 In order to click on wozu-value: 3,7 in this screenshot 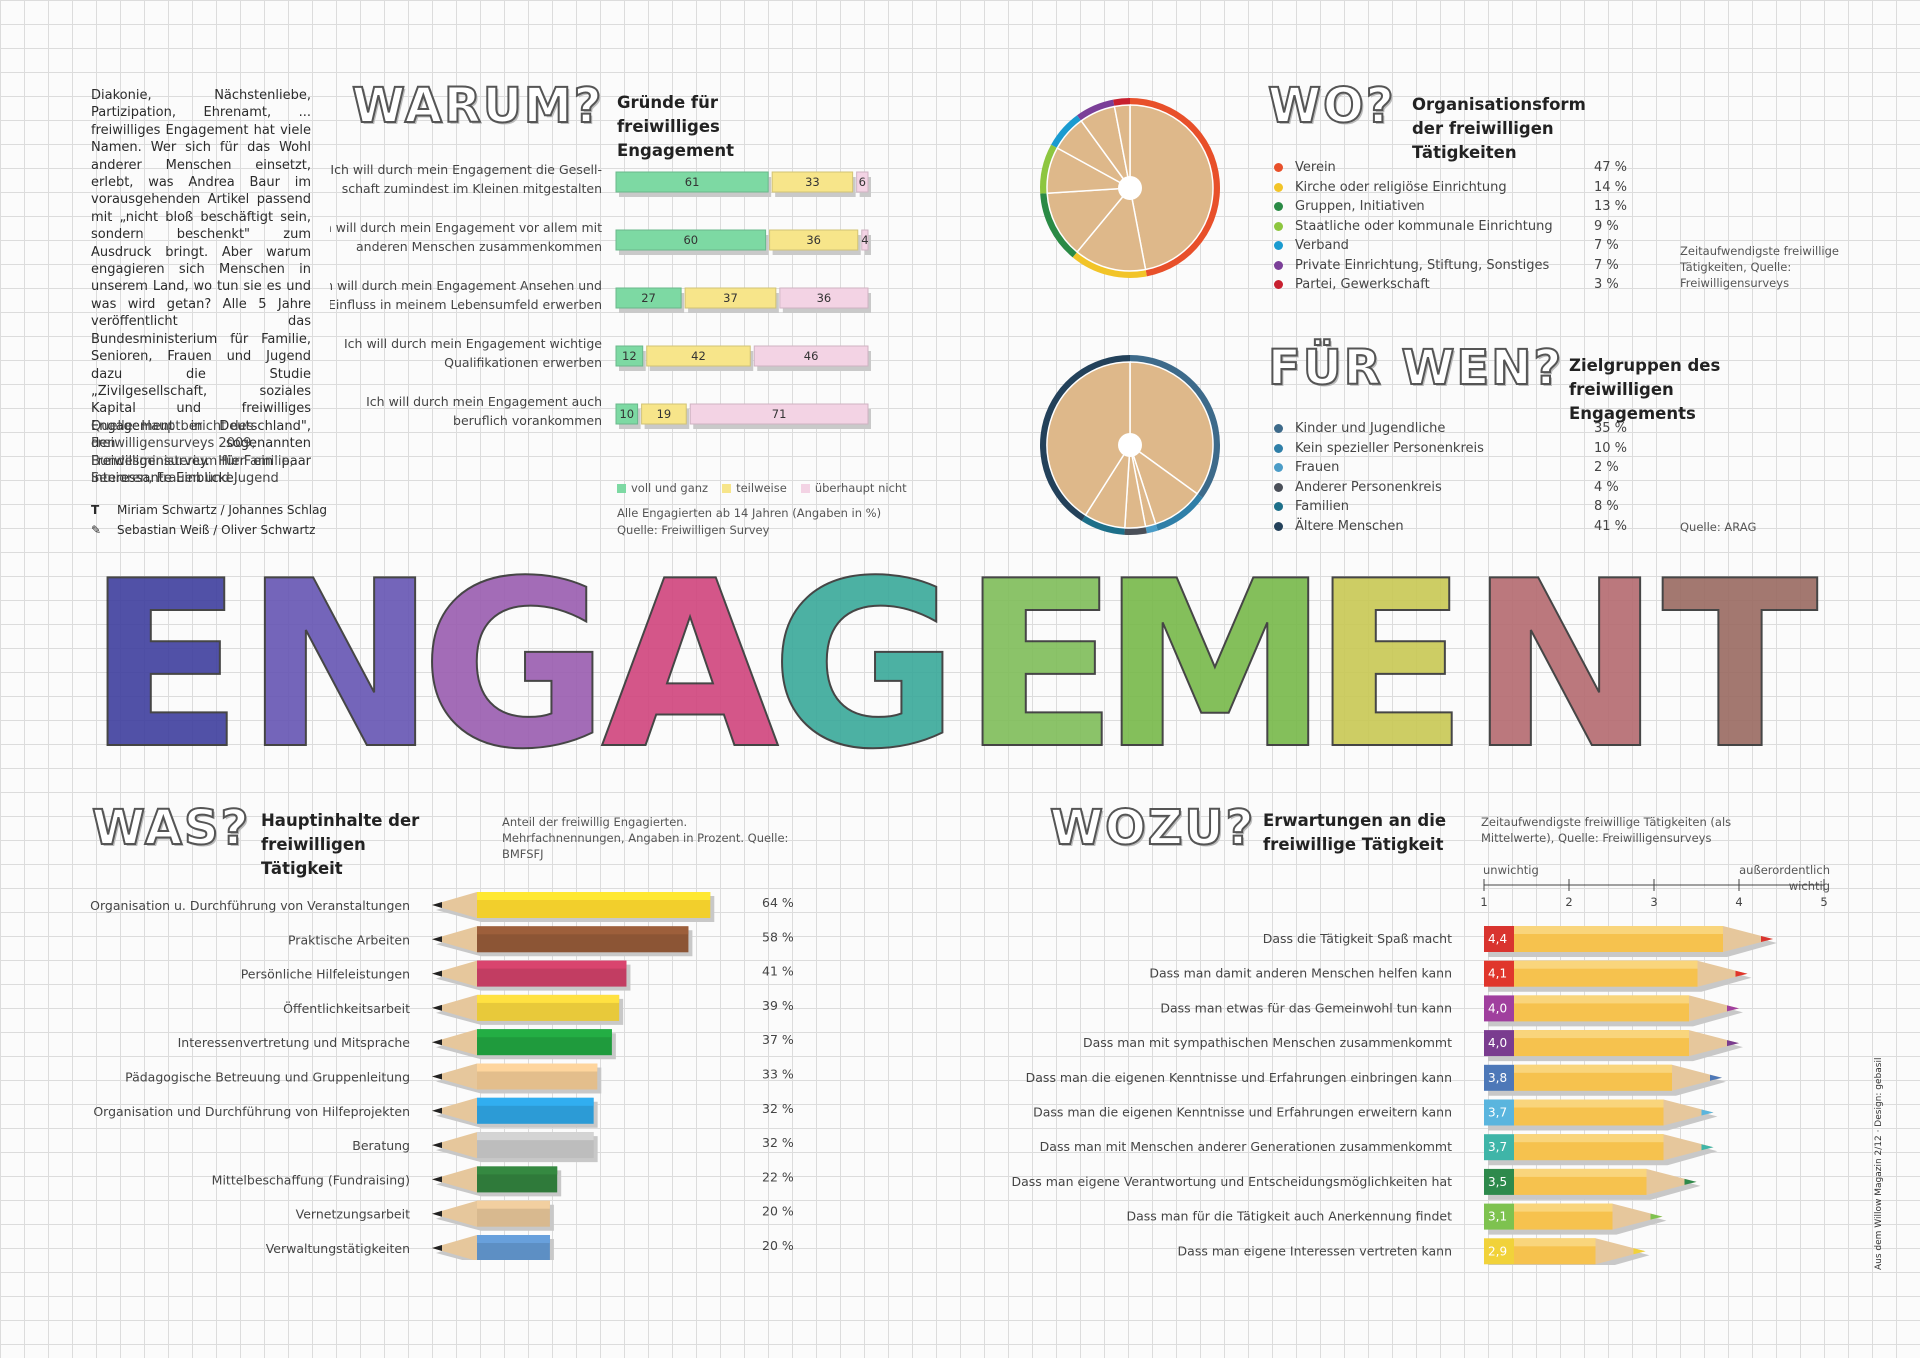, I will do `click(1497, 1113)`.